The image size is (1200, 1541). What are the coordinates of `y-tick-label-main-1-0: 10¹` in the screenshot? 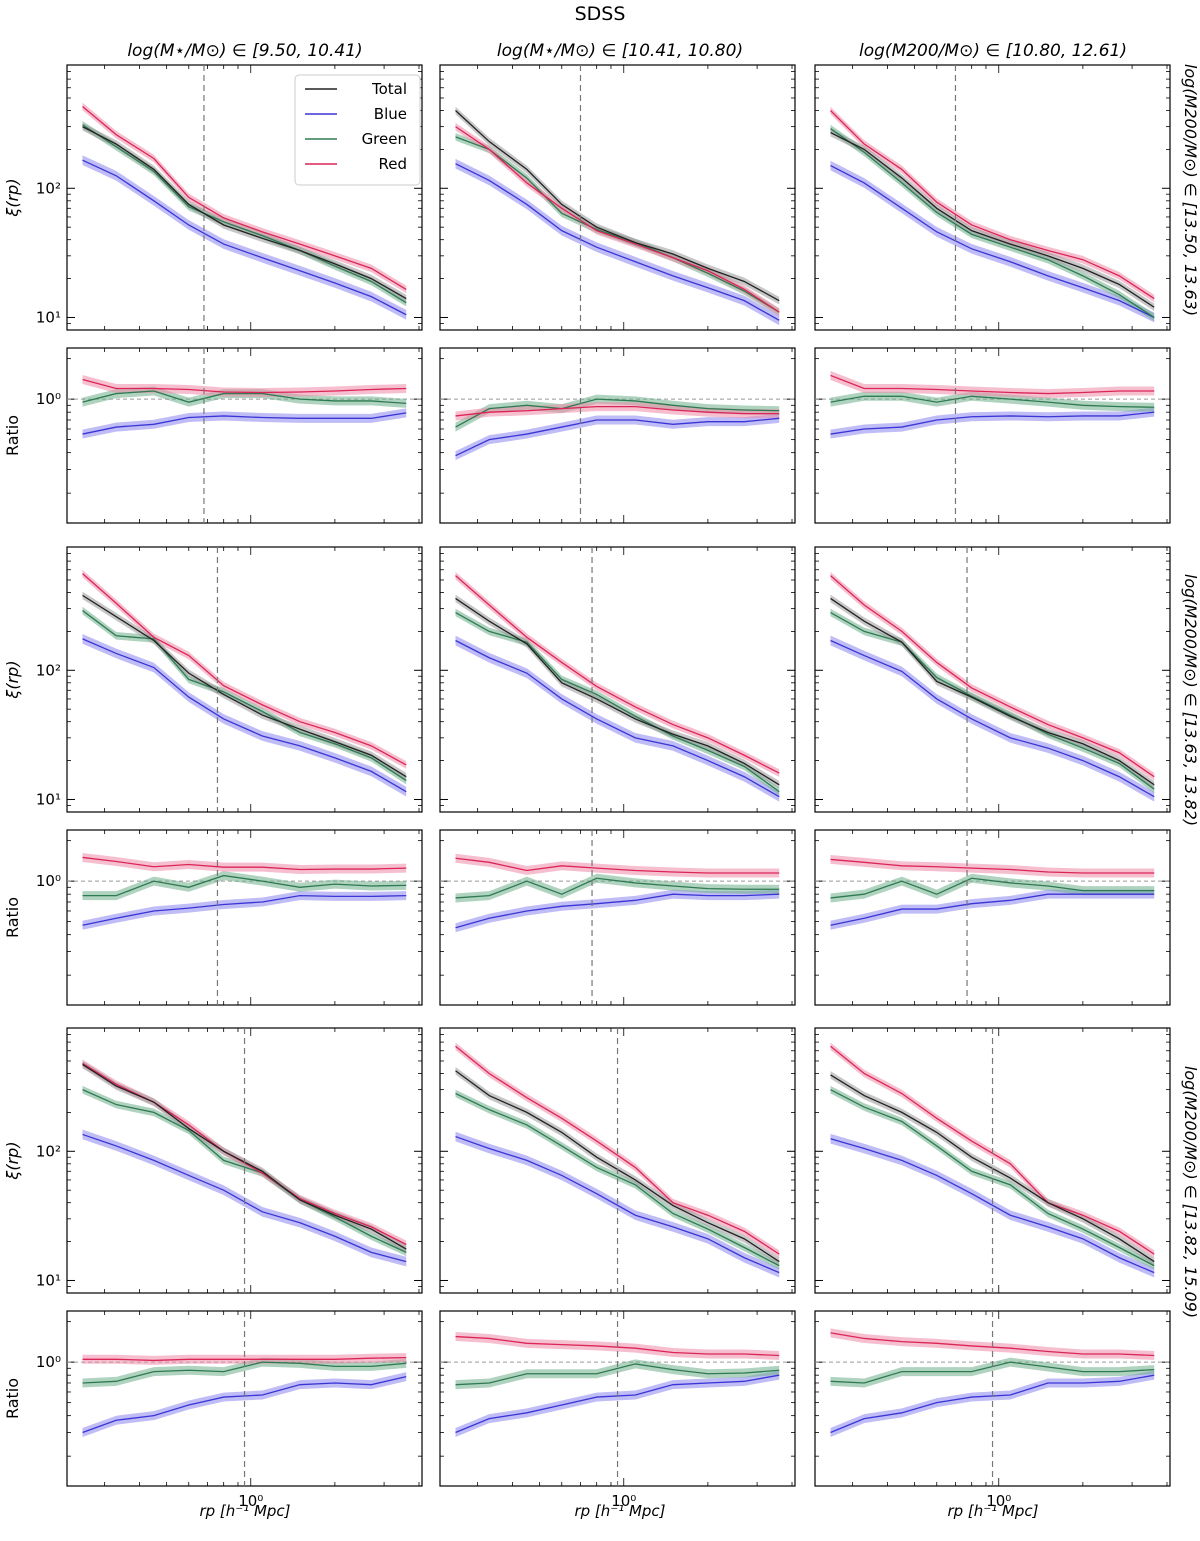 It's located at (48, 799).